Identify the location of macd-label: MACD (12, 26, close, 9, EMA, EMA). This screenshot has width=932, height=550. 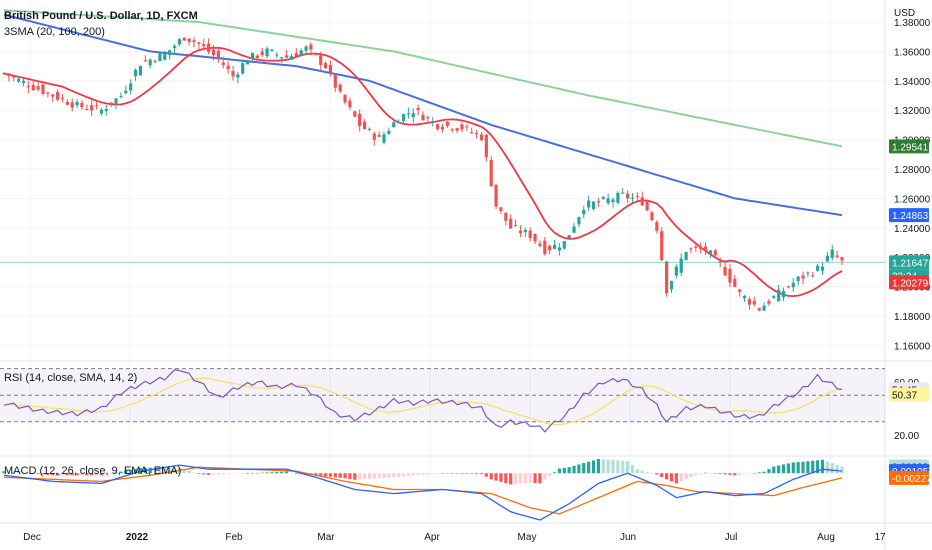
(93, 471).